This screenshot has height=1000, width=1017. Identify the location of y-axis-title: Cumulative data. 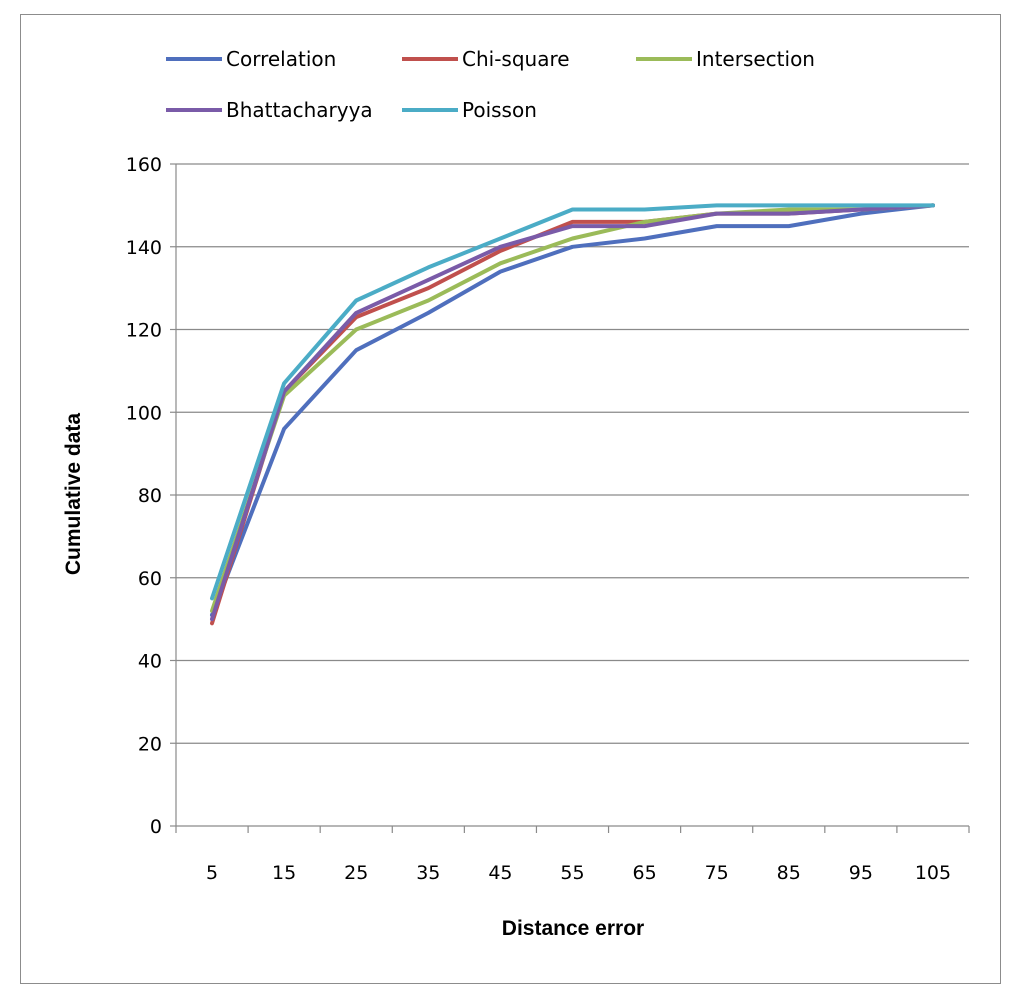
(73, 494).